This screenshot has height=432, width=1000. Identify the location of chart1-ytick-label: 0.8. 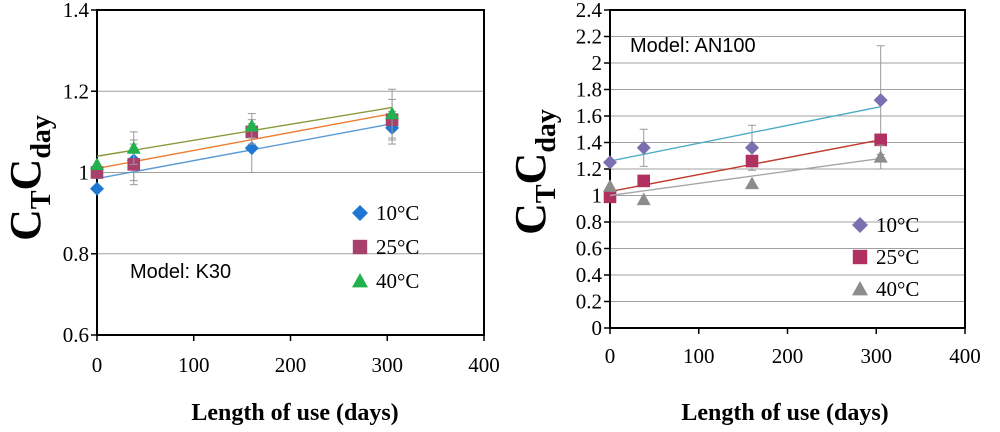
(76, 254).